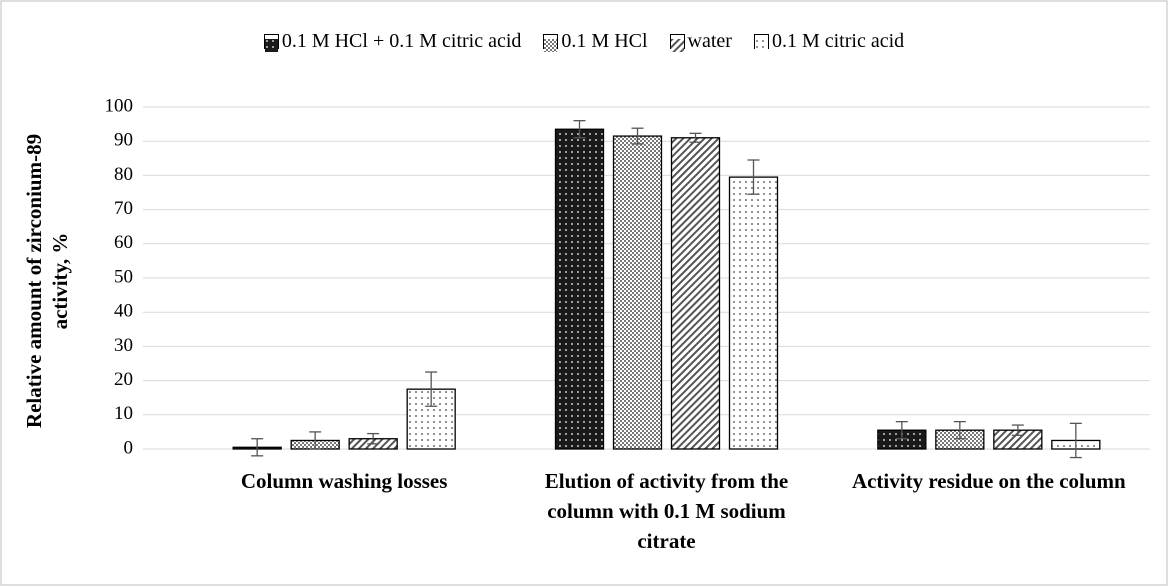  I want to click on y-tick-label: 70, so click(123, 208).